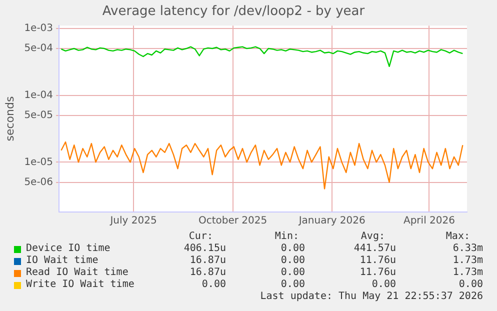 The image size is (497, 311). What do you see at coordinates (80, 285) in the screenshot?
I see `legend-label: Write IO Wait time` at bounding box center [80, 285].